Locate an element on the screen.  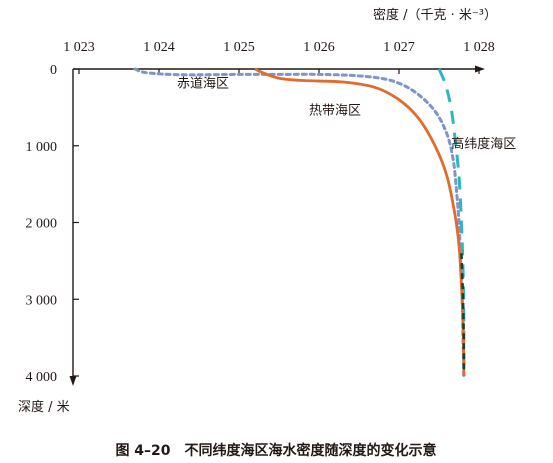
x-axis-title: 密度 /（千克 · 米⁻³） is located at coordinates (435, 15).